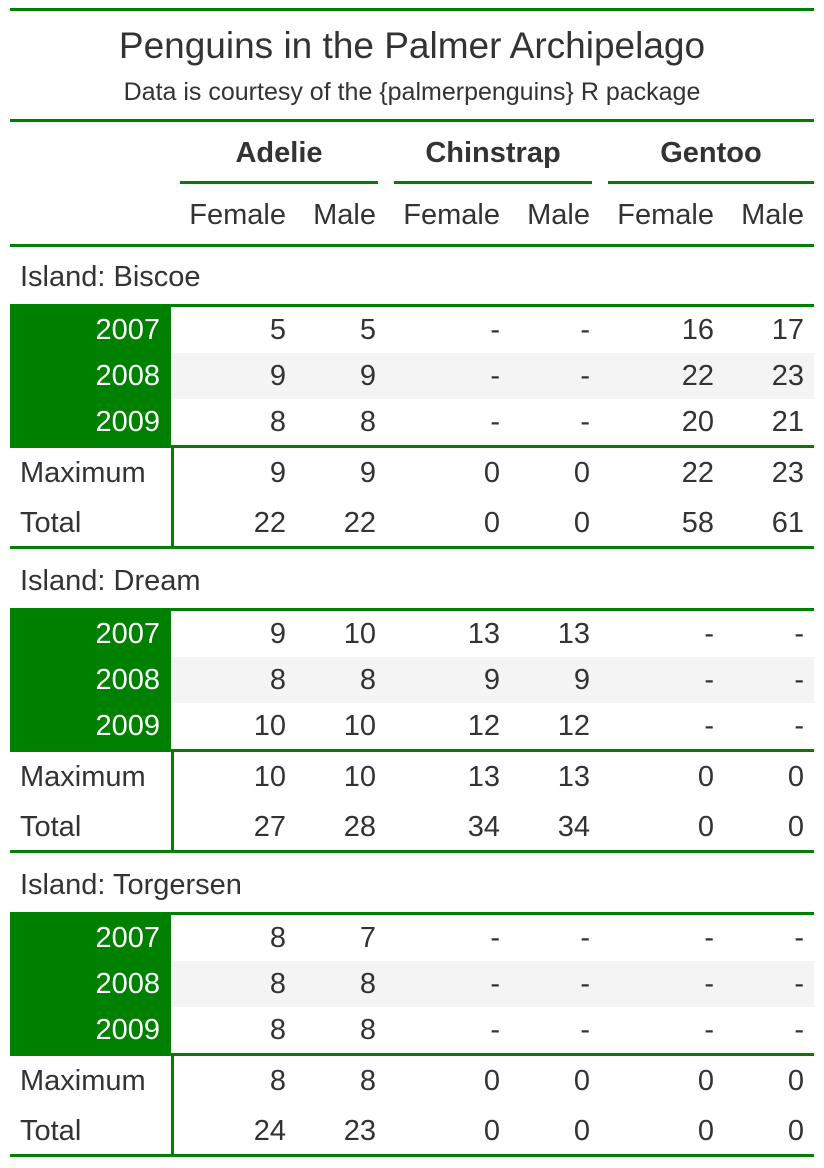 This screenshot has height=1168, width=824. I want to click on column-header-chinstrap-female: Female, so click(451, 215).